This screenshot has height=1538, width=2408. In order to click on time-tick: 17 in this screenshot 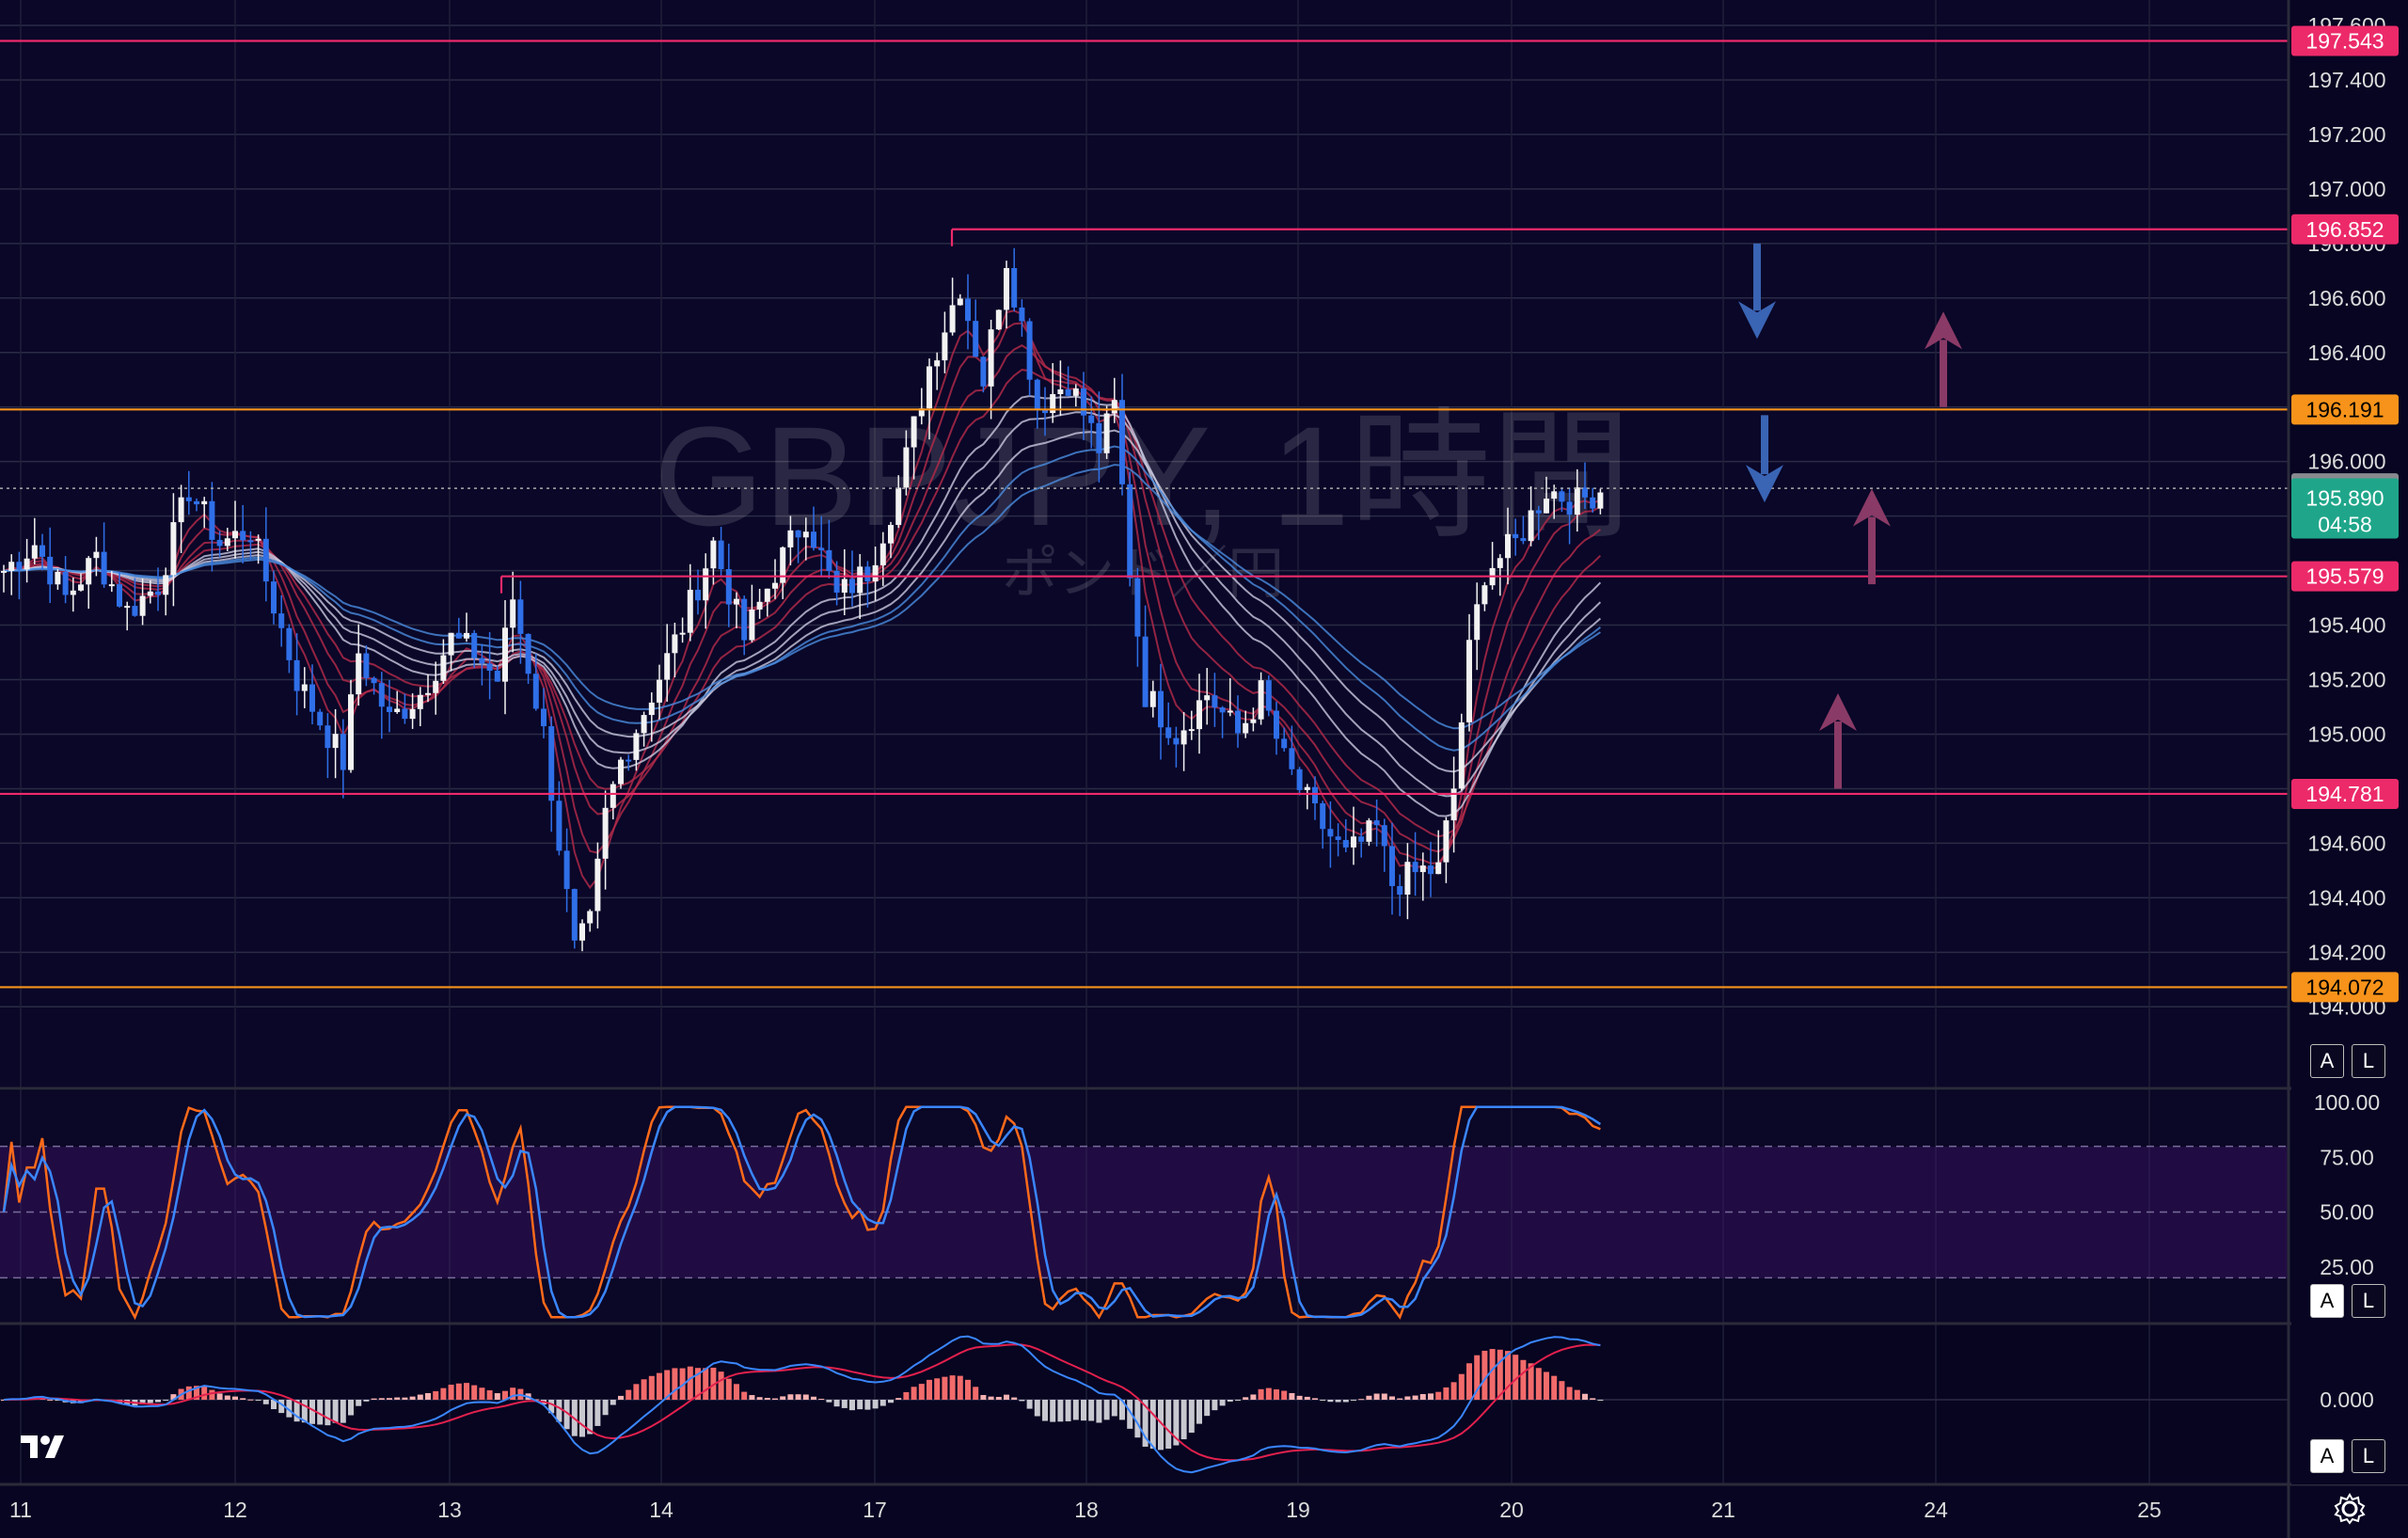, I will do `click(875, 1510)`.